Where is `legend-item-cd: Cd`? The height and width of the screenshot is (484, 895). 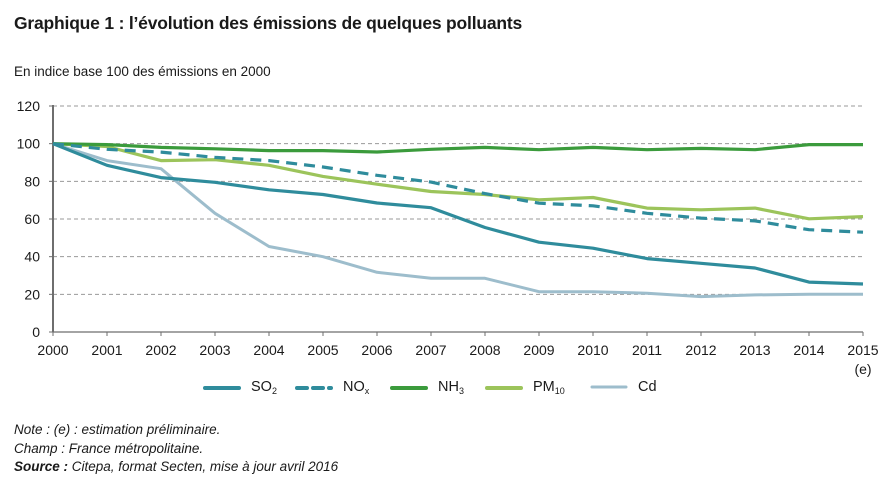
legend-item-cd: Cd is located at coordinates (623, 387).